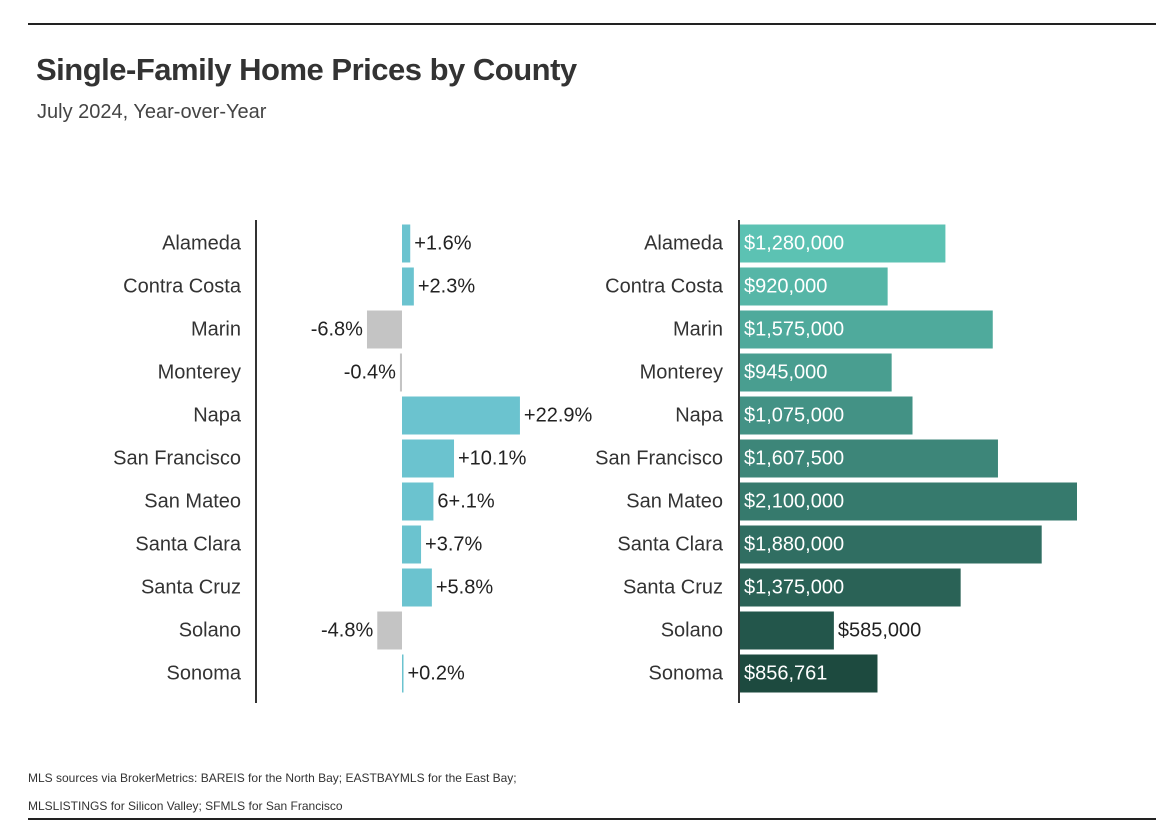  I want to click on price-value-label: $1,075,000, so click(794, 416).